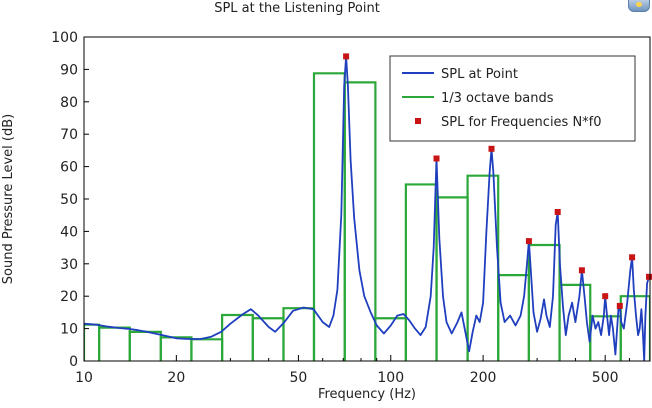  Describe the element at coordinates (639, 6) in the screenshot. I see `chart-settings-icon` at that location.